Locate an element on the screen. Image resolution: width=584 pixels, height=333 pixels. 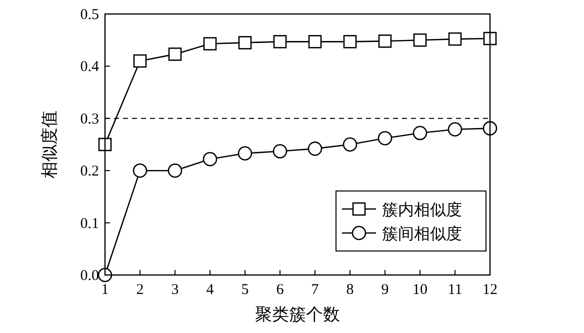
y-tick-label: 0.4 is located at coordinates (90, 67).